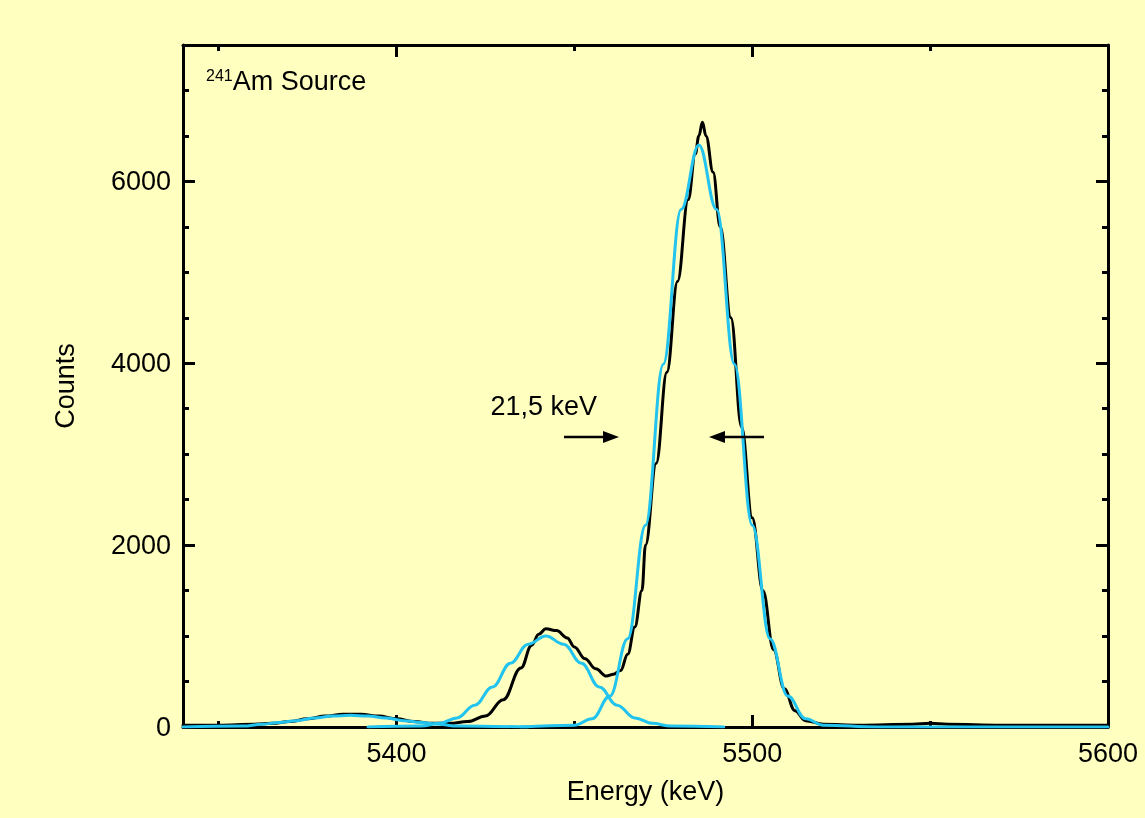 The width and height of the screenshot is (1145, 818). I want to click on y-tick-label: 6000, so click(140, 181).